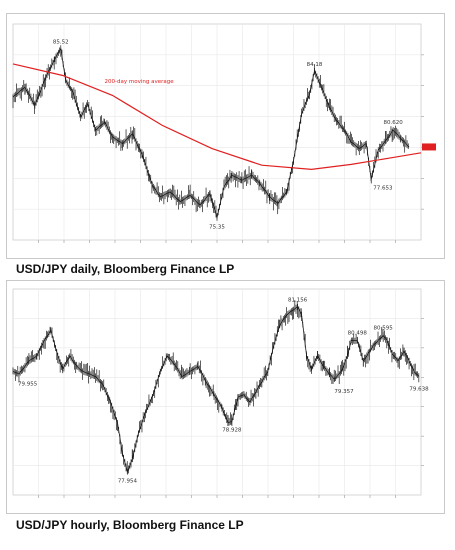 This screenshot has height=550, width=455. Describe the element at coordinates (61, 43) in the screenshot. I see `data-label: 85.52` at that location.